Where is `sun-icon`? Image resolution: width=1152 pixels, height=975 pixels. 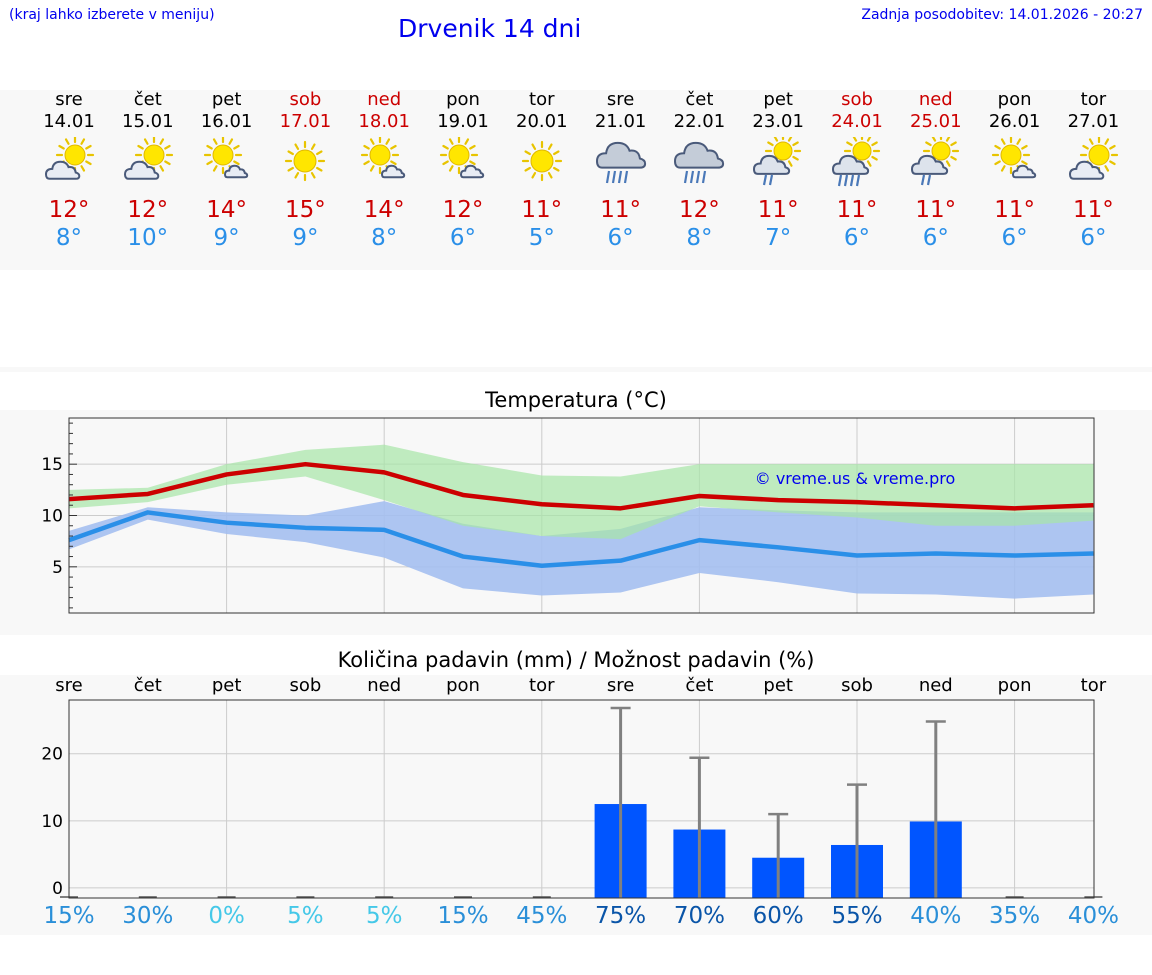
sun-icon is located at coordinates (541, 161).